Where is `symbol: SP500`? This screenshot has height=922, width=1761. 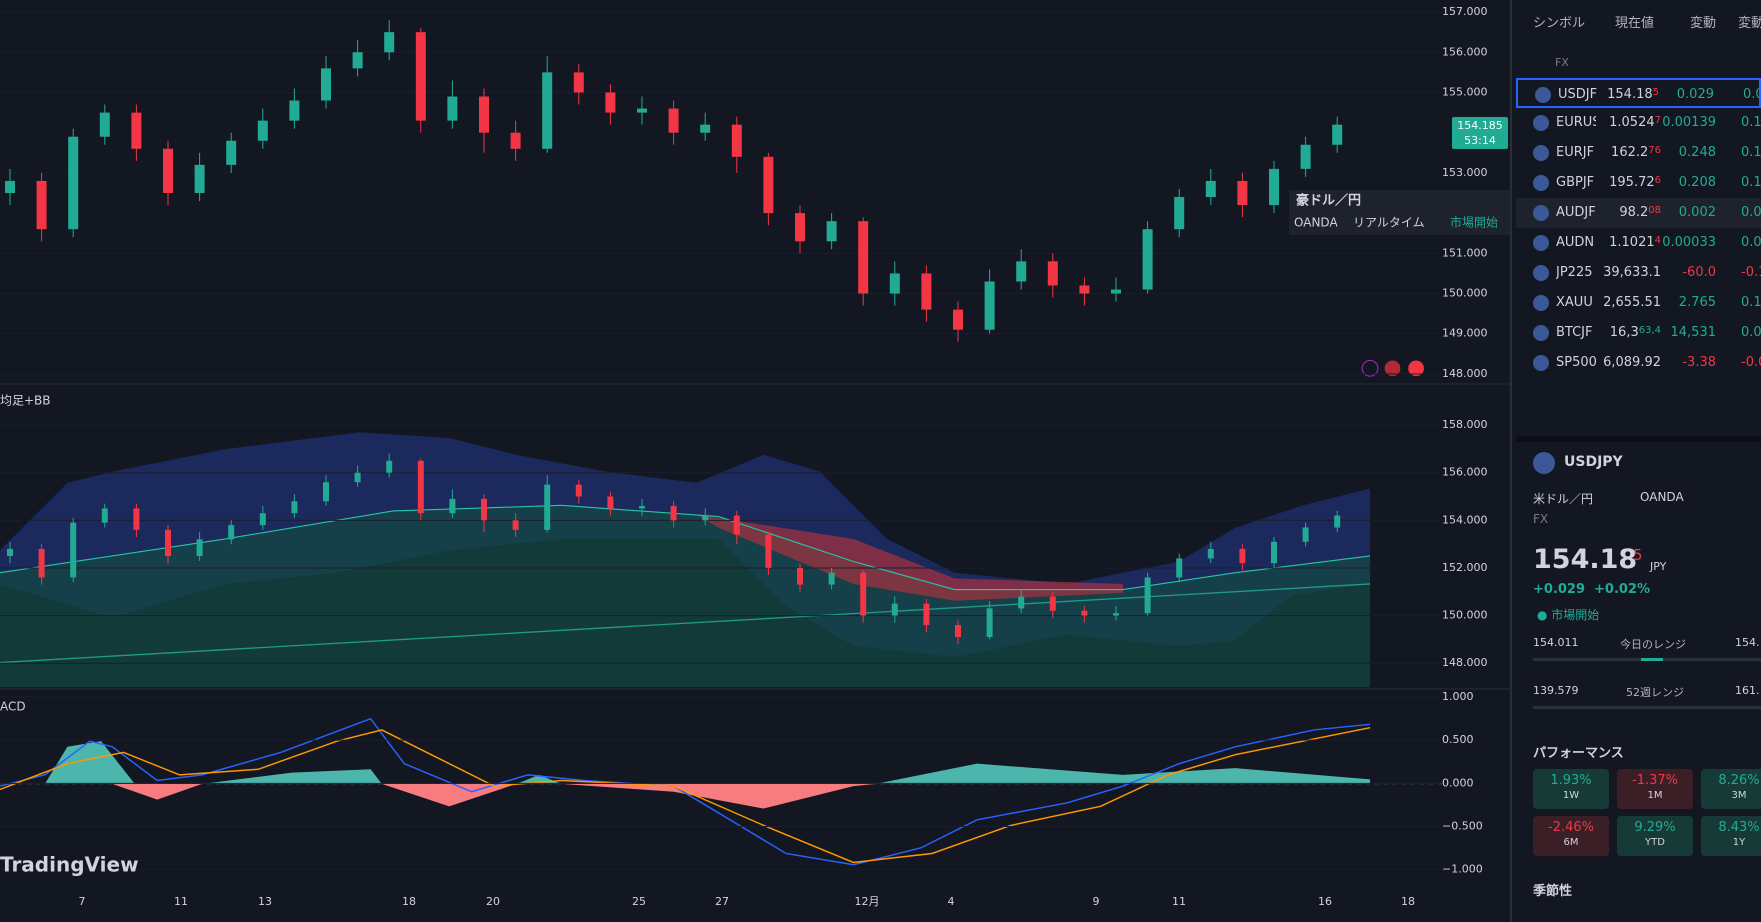
symbol: SP500 is located at coordinates (1576, 362).